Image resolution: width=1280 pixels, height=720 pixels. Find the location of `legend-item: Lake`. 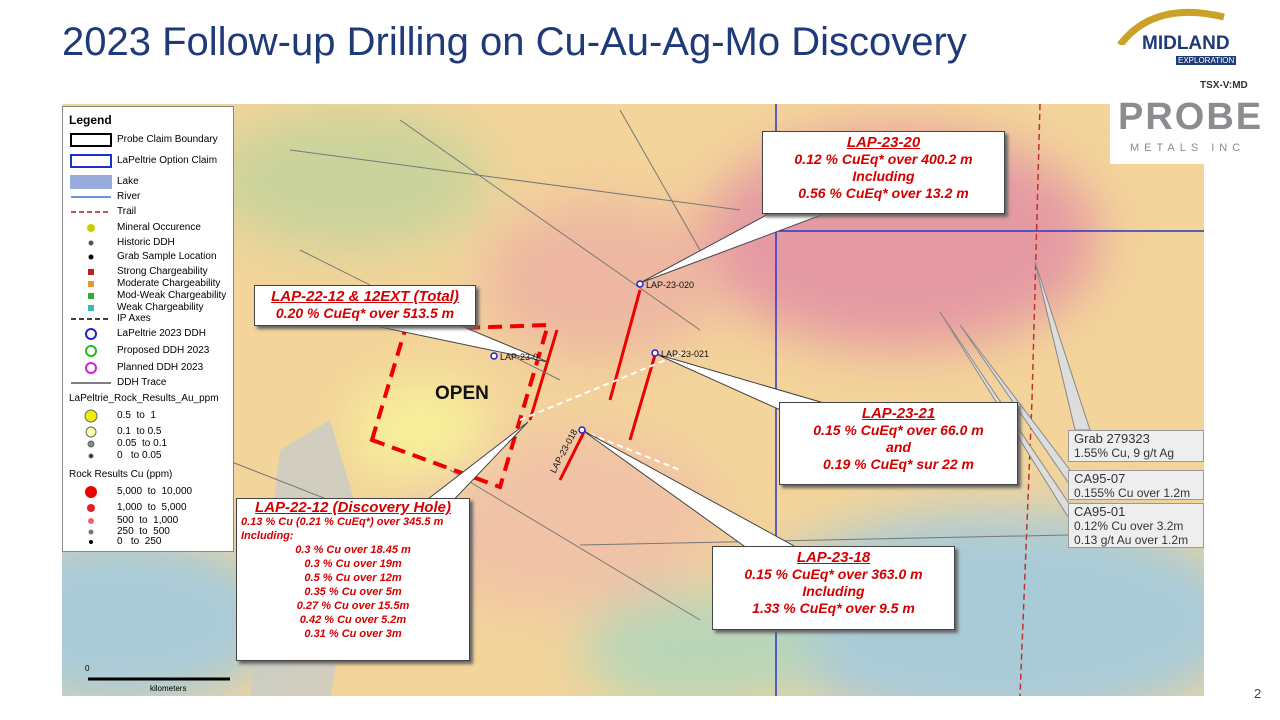

legend-item: Lake is located at coordinates (128, 181).